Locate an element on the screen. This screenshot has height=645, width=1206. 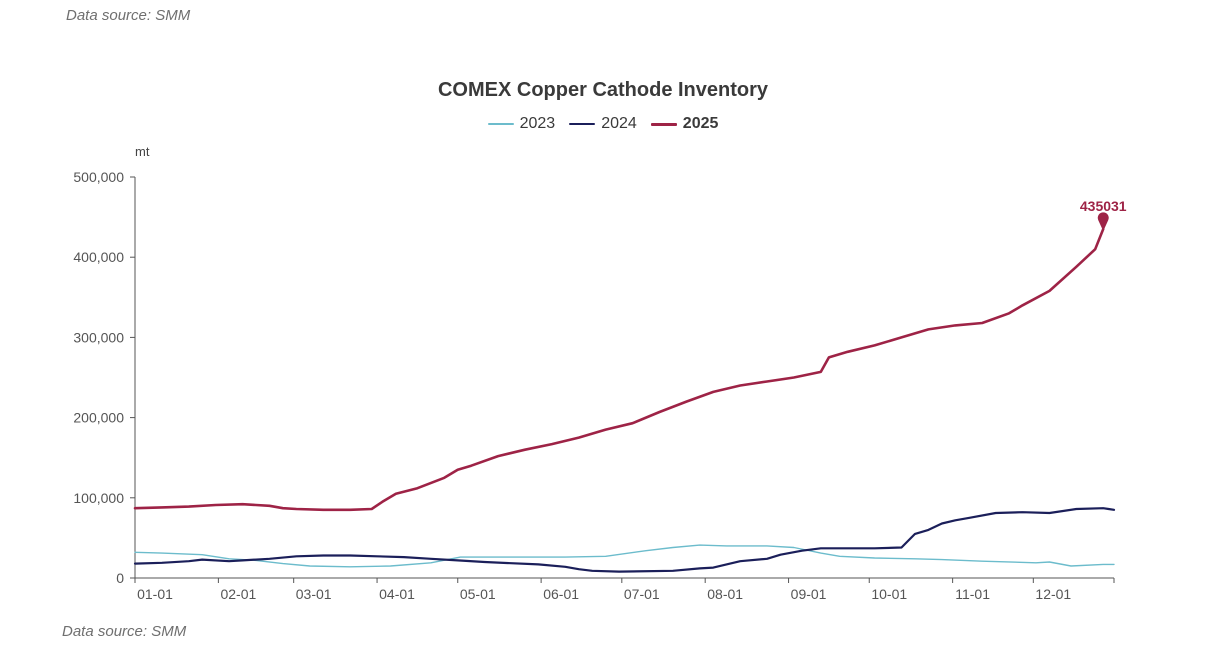
legend-swatch-2023 is located at coordinates (500, 124).